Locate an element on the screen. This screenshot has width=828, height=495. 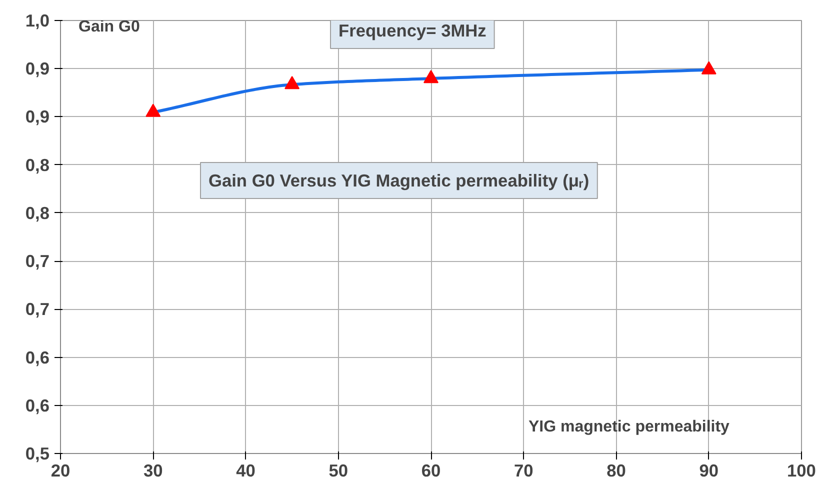
x-tick-label: 20 is located at coordinates (60, 470).